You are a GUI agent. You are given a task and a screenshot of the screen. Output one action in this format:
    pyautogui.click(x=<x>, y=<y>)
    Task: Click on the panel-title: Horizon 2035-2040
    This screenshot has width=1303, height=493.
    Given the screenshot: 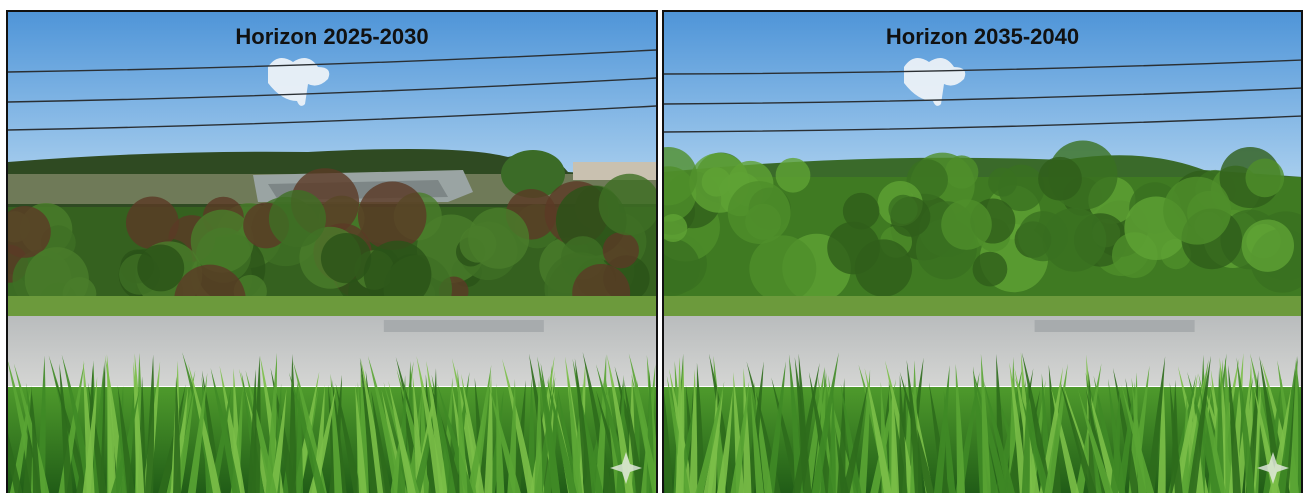 What is the action you would take?
    pyautogui.click(x=982, y=36)
    